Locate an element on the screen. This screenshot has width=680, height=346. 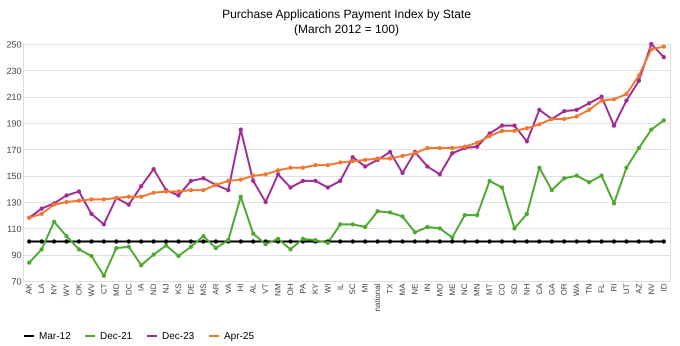
x-tick-label: NC is located at coordinates (465, 289).